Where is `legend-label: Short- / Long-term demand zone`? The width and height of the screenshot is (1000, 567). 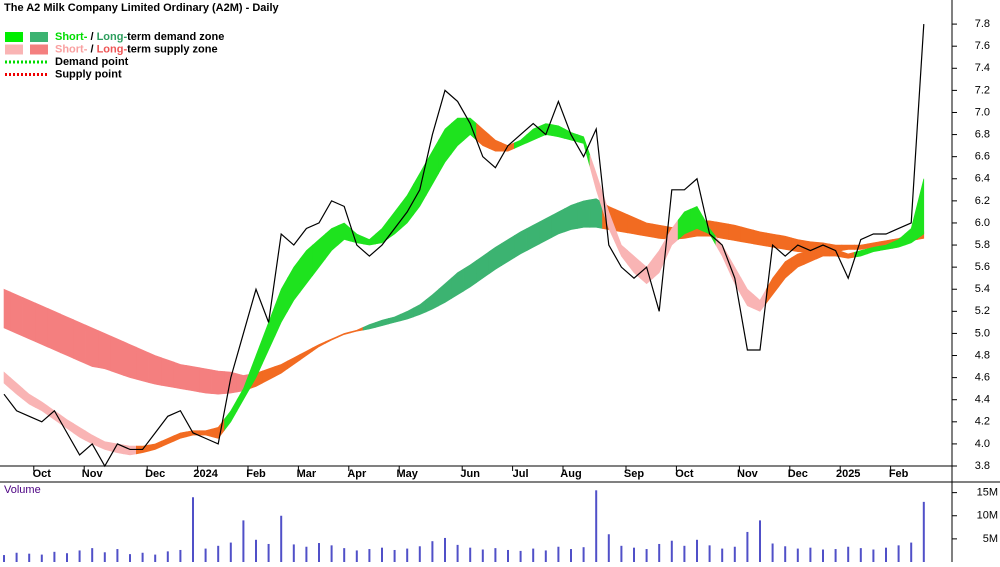
legend-label: Short- / Long-term demand zone is located at coordinates (139, 37).